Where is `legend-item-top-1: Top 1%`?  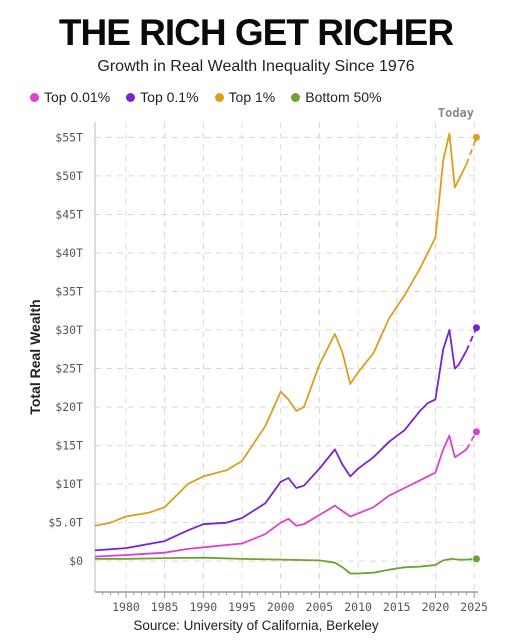 legend-item-top-1: Top 1% is located at coordinates (245, 97).